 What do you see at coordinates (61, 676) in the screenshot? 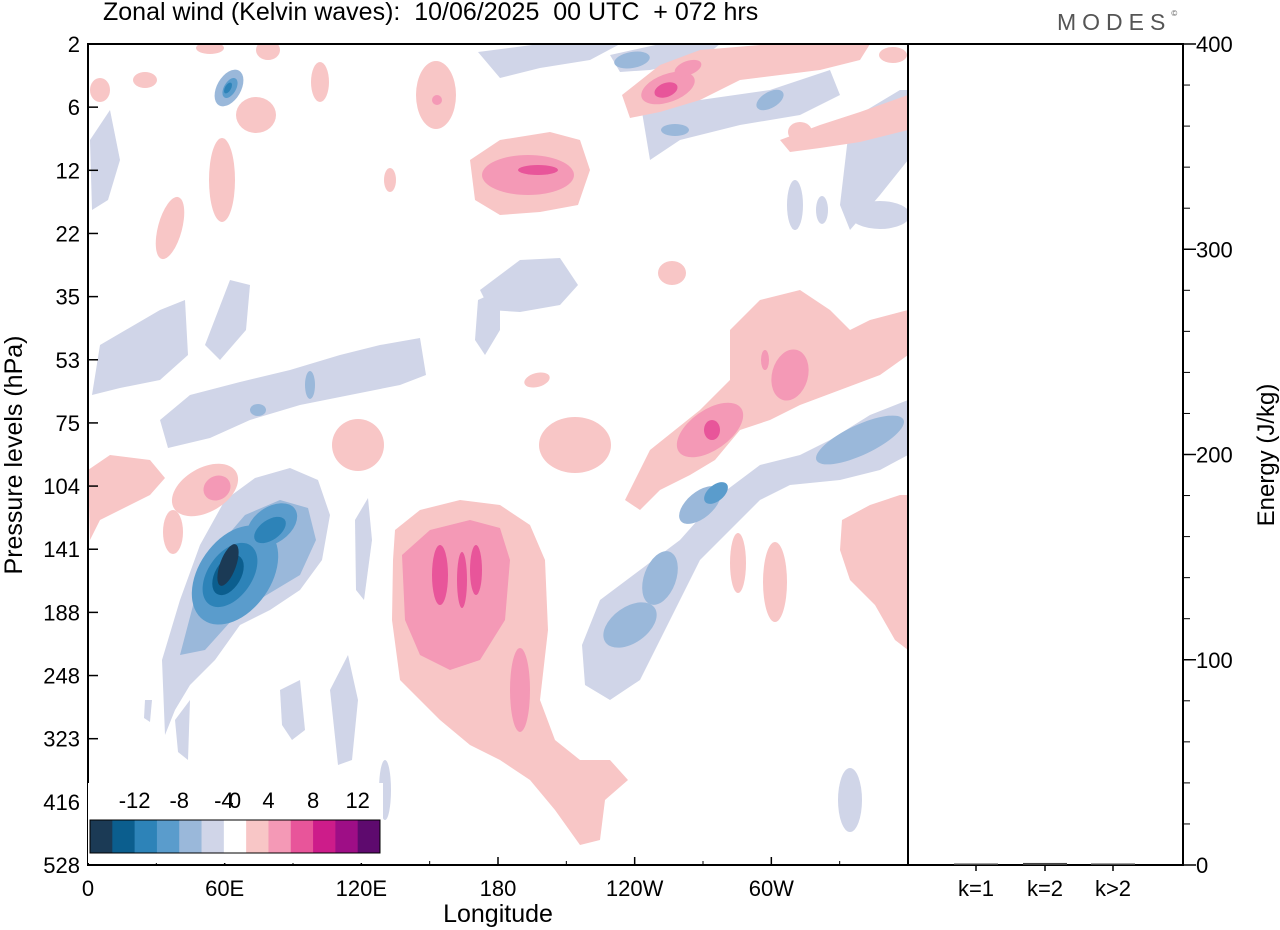
I see `y-tick-label: 248` at bounding box center [61, 676].